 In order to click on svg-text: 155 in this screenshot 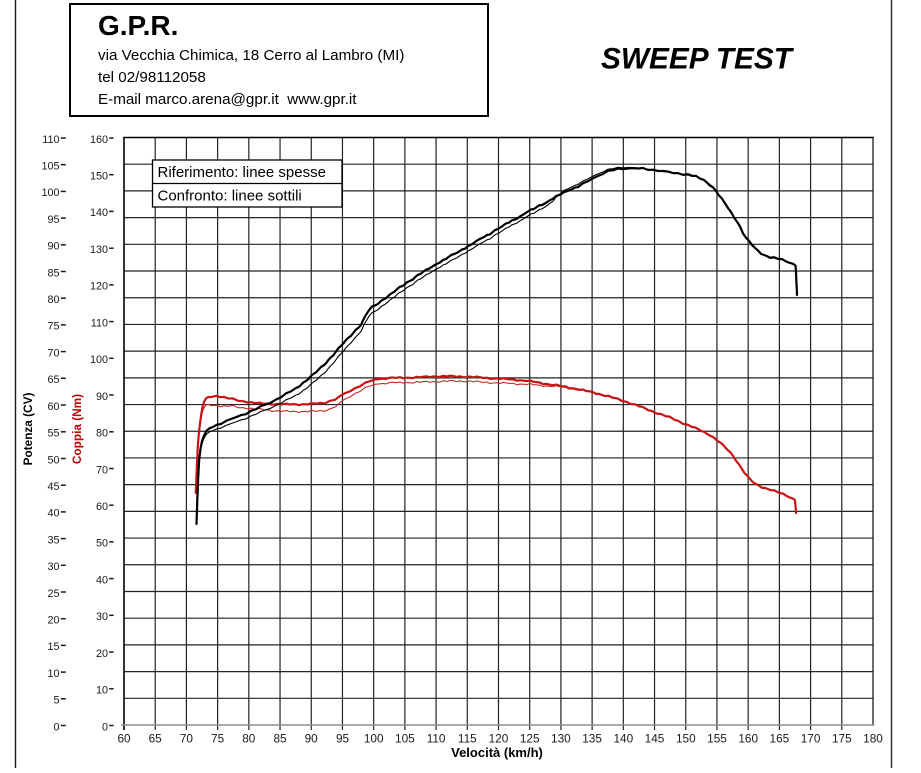, I will do `click(717, 739)`.